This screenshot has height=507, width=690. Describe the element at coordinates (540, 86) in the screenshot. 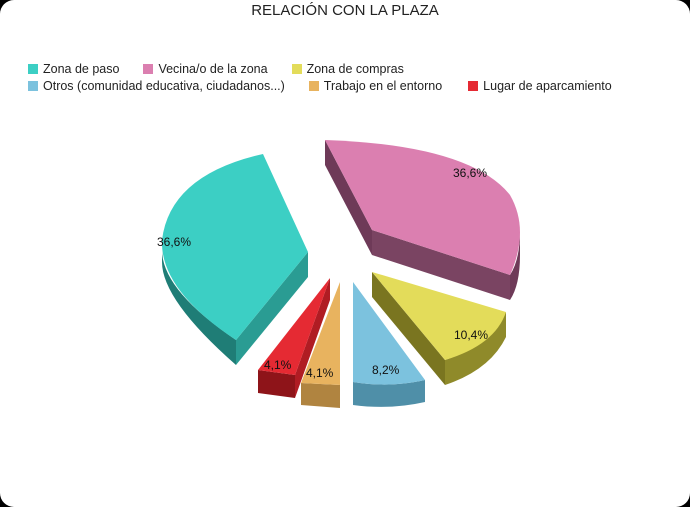

I see `legend-item-aparcamiento: Lugar de aparcamiento` at that location.